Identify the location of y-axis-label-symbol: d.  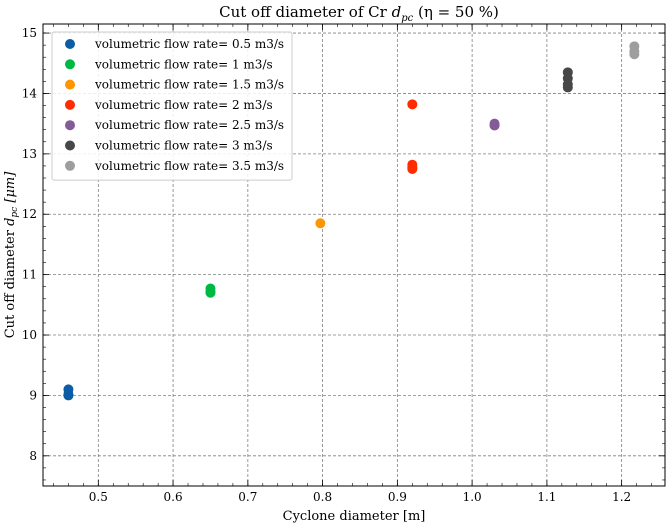
(10, 222).